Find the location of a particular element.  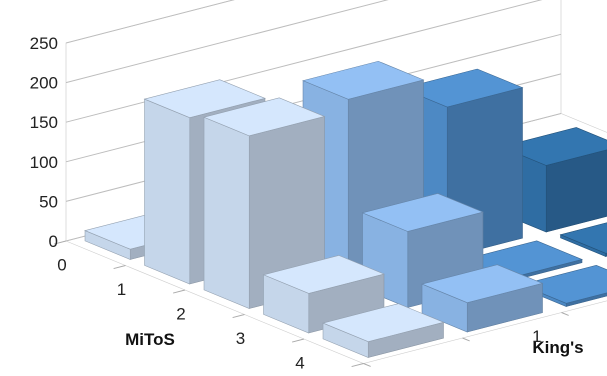

z-tick-label: 0 is located at coordinates (53, 241).